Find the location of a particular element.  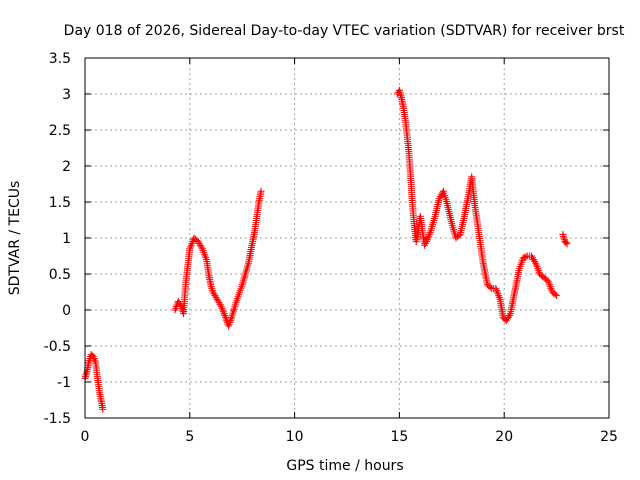

x-tick-label: 15 is located at coordinates (399, 437).